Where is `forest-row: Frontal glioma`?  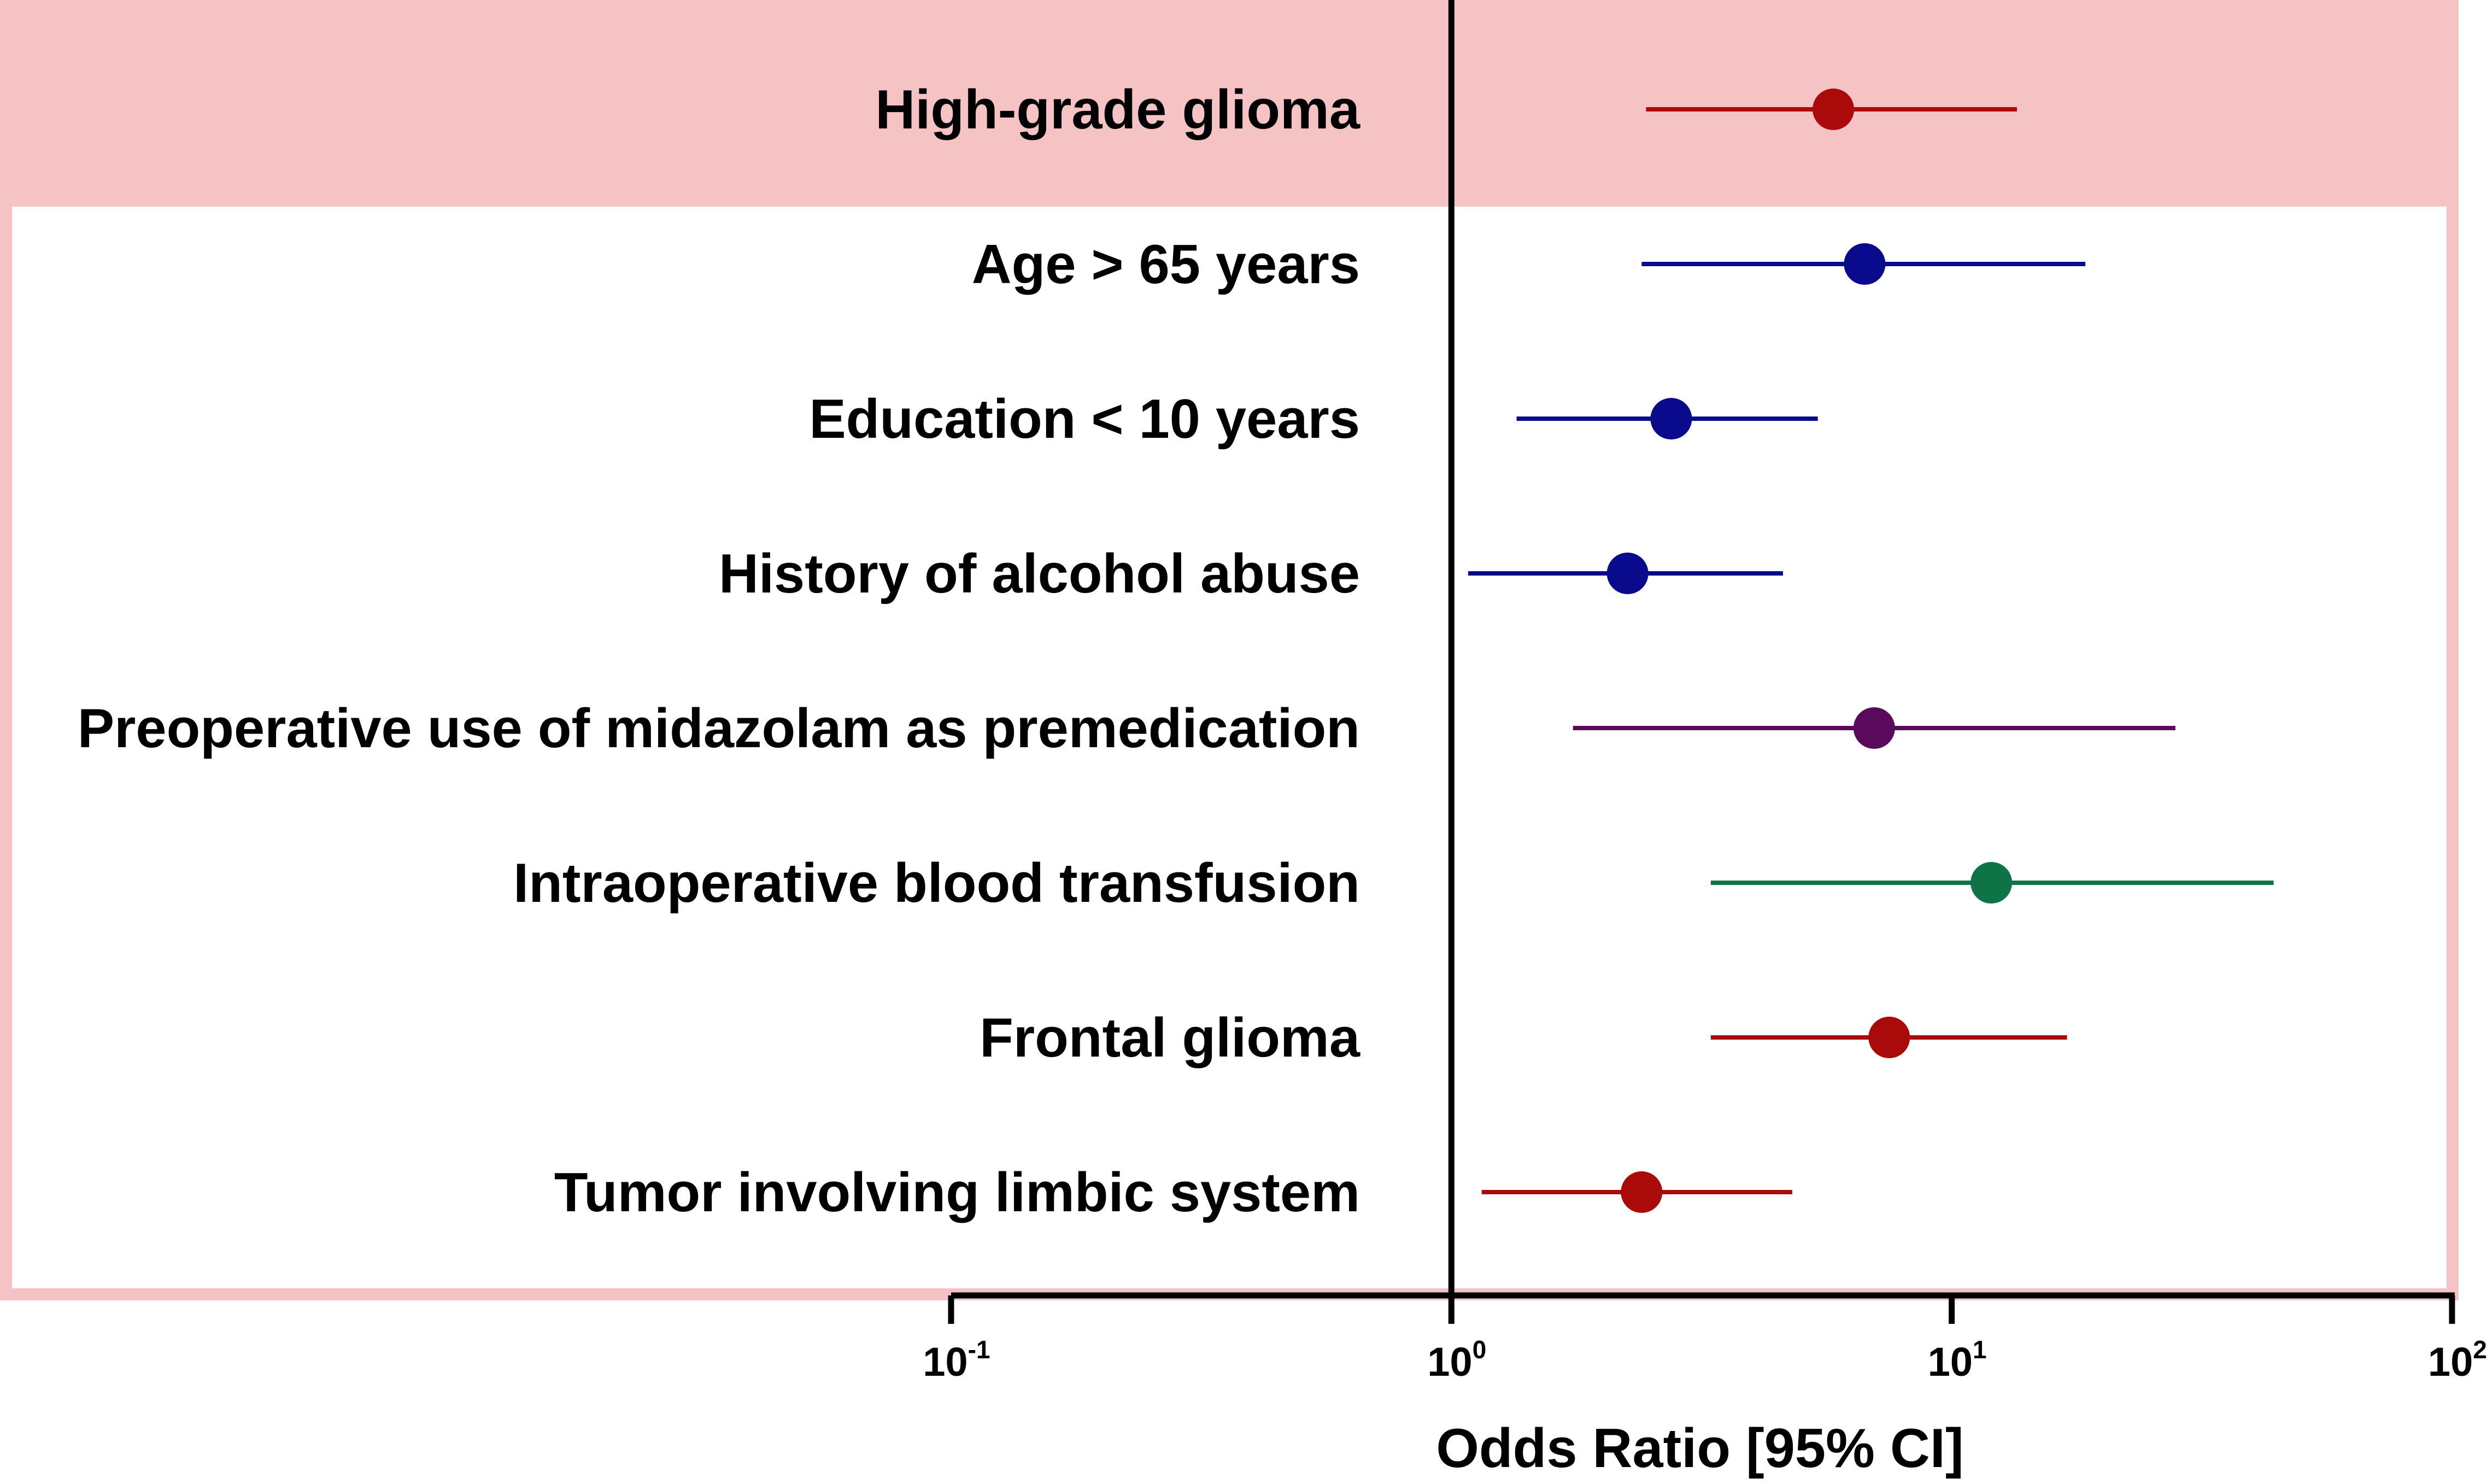 forest-row: Frontal glioma is located at coordinates (1523, 1038).